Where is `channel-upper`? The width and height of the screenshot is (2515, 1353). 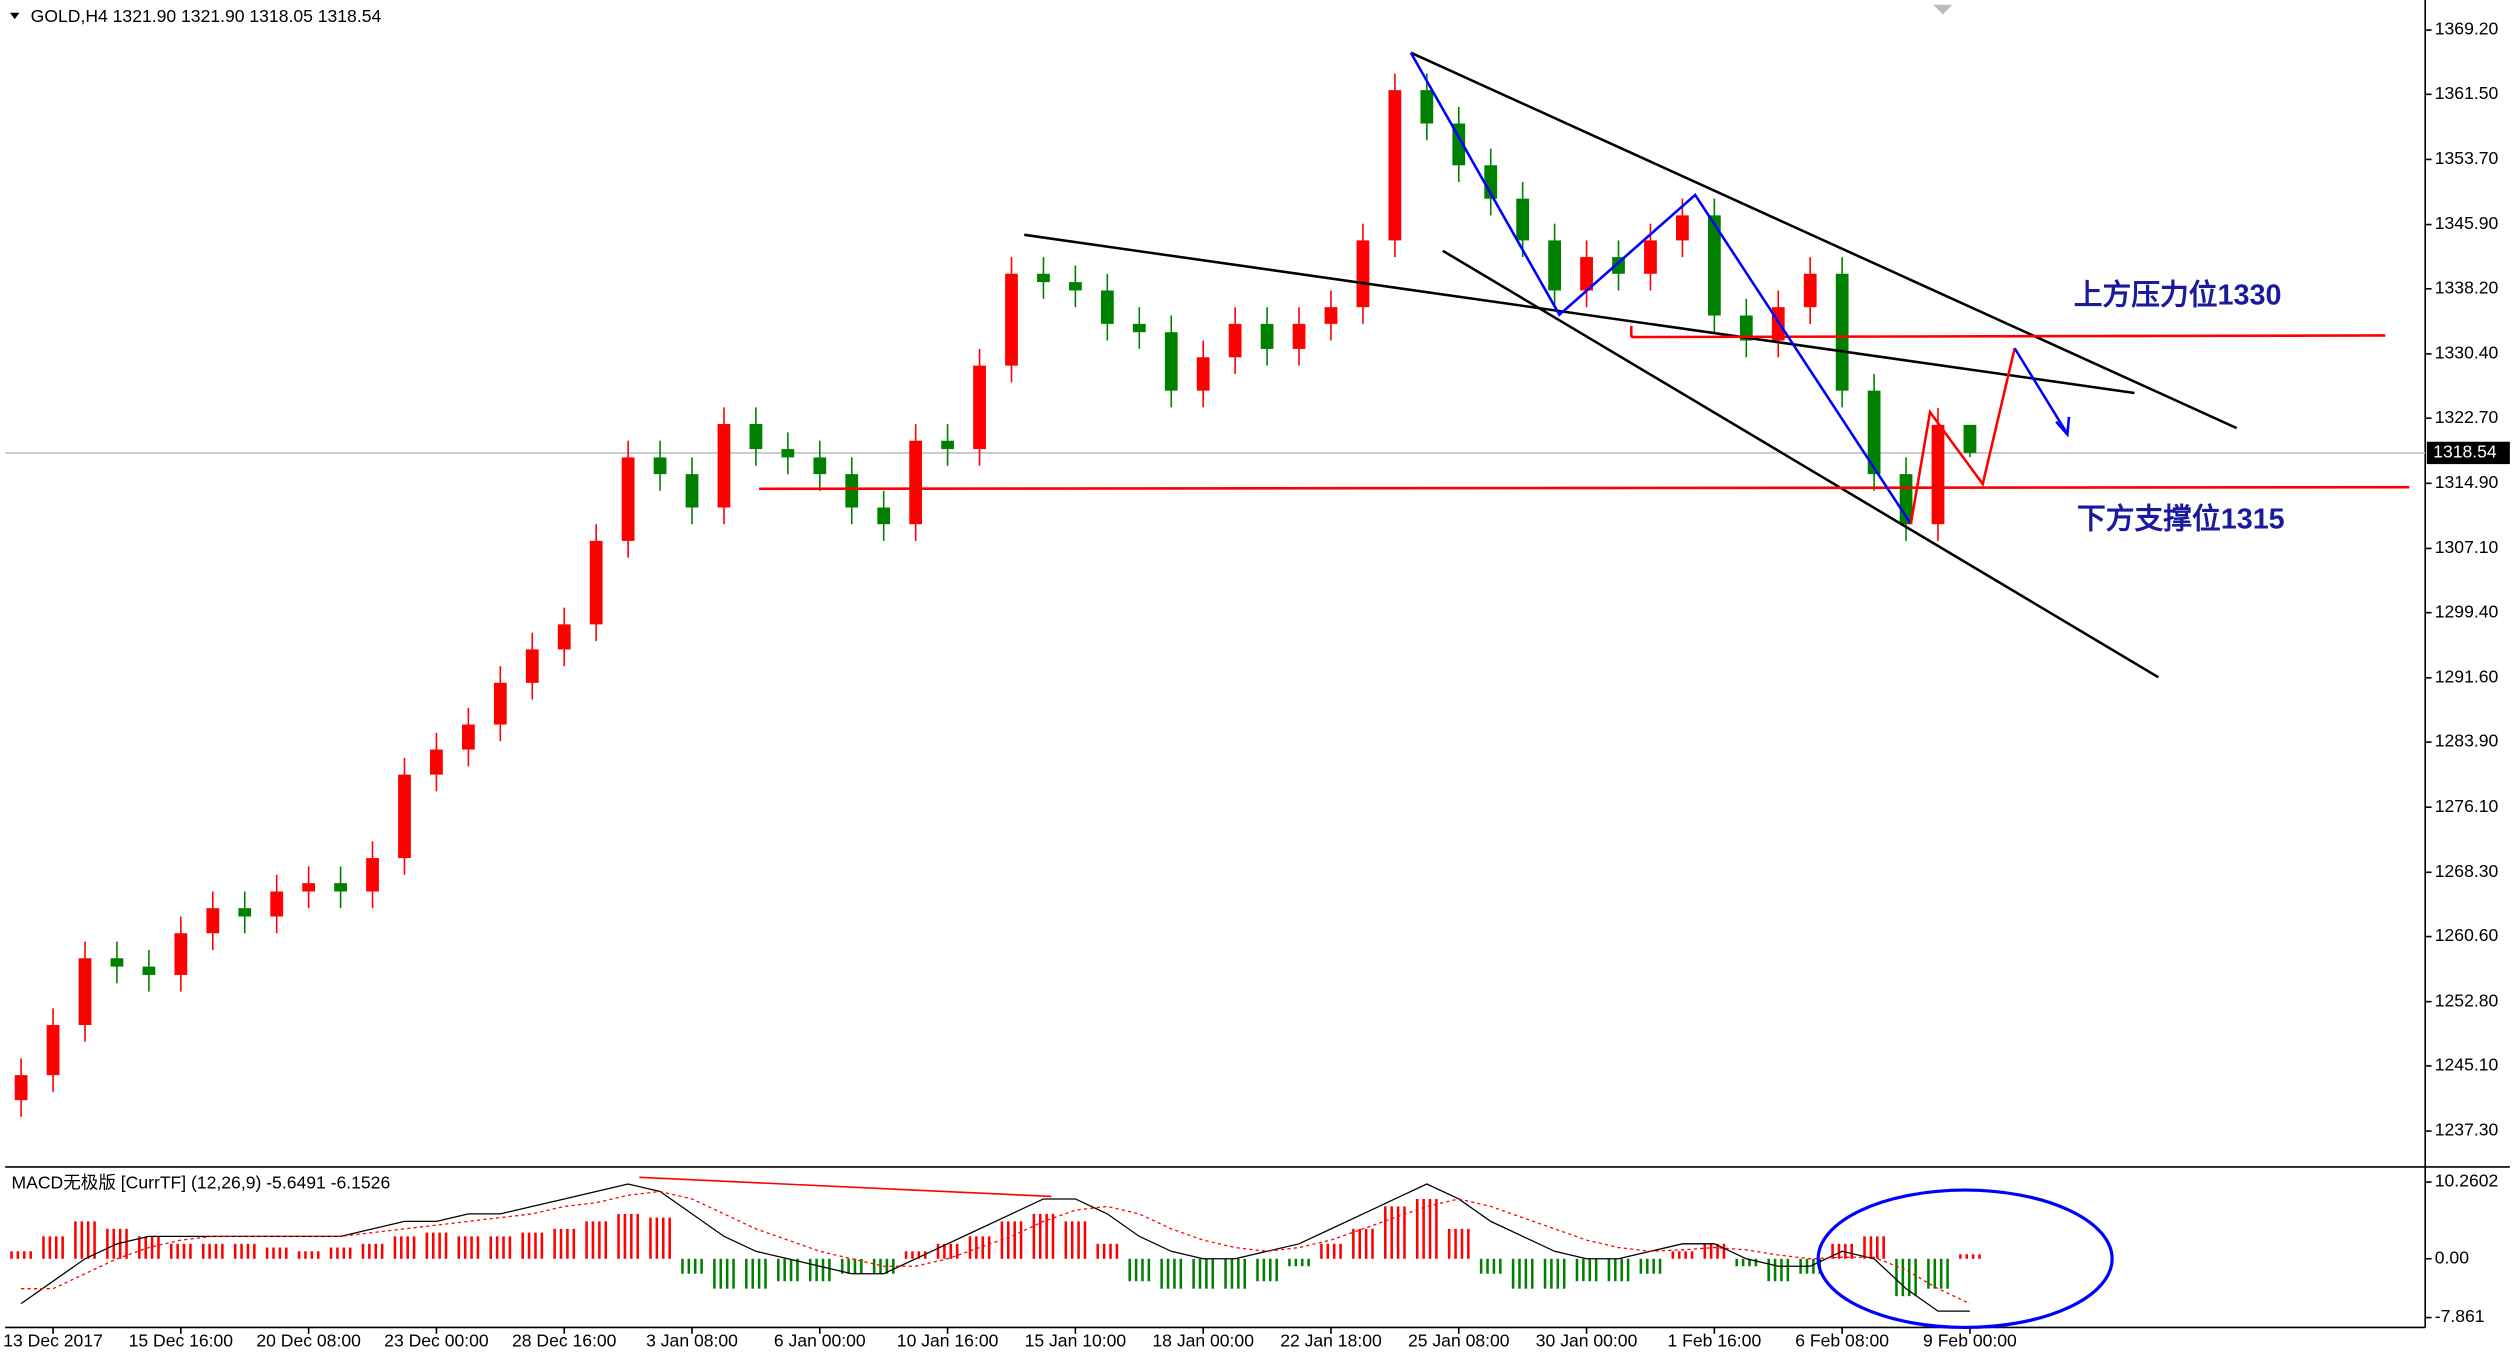 channel-upper is located at coordinates (1824, 240).